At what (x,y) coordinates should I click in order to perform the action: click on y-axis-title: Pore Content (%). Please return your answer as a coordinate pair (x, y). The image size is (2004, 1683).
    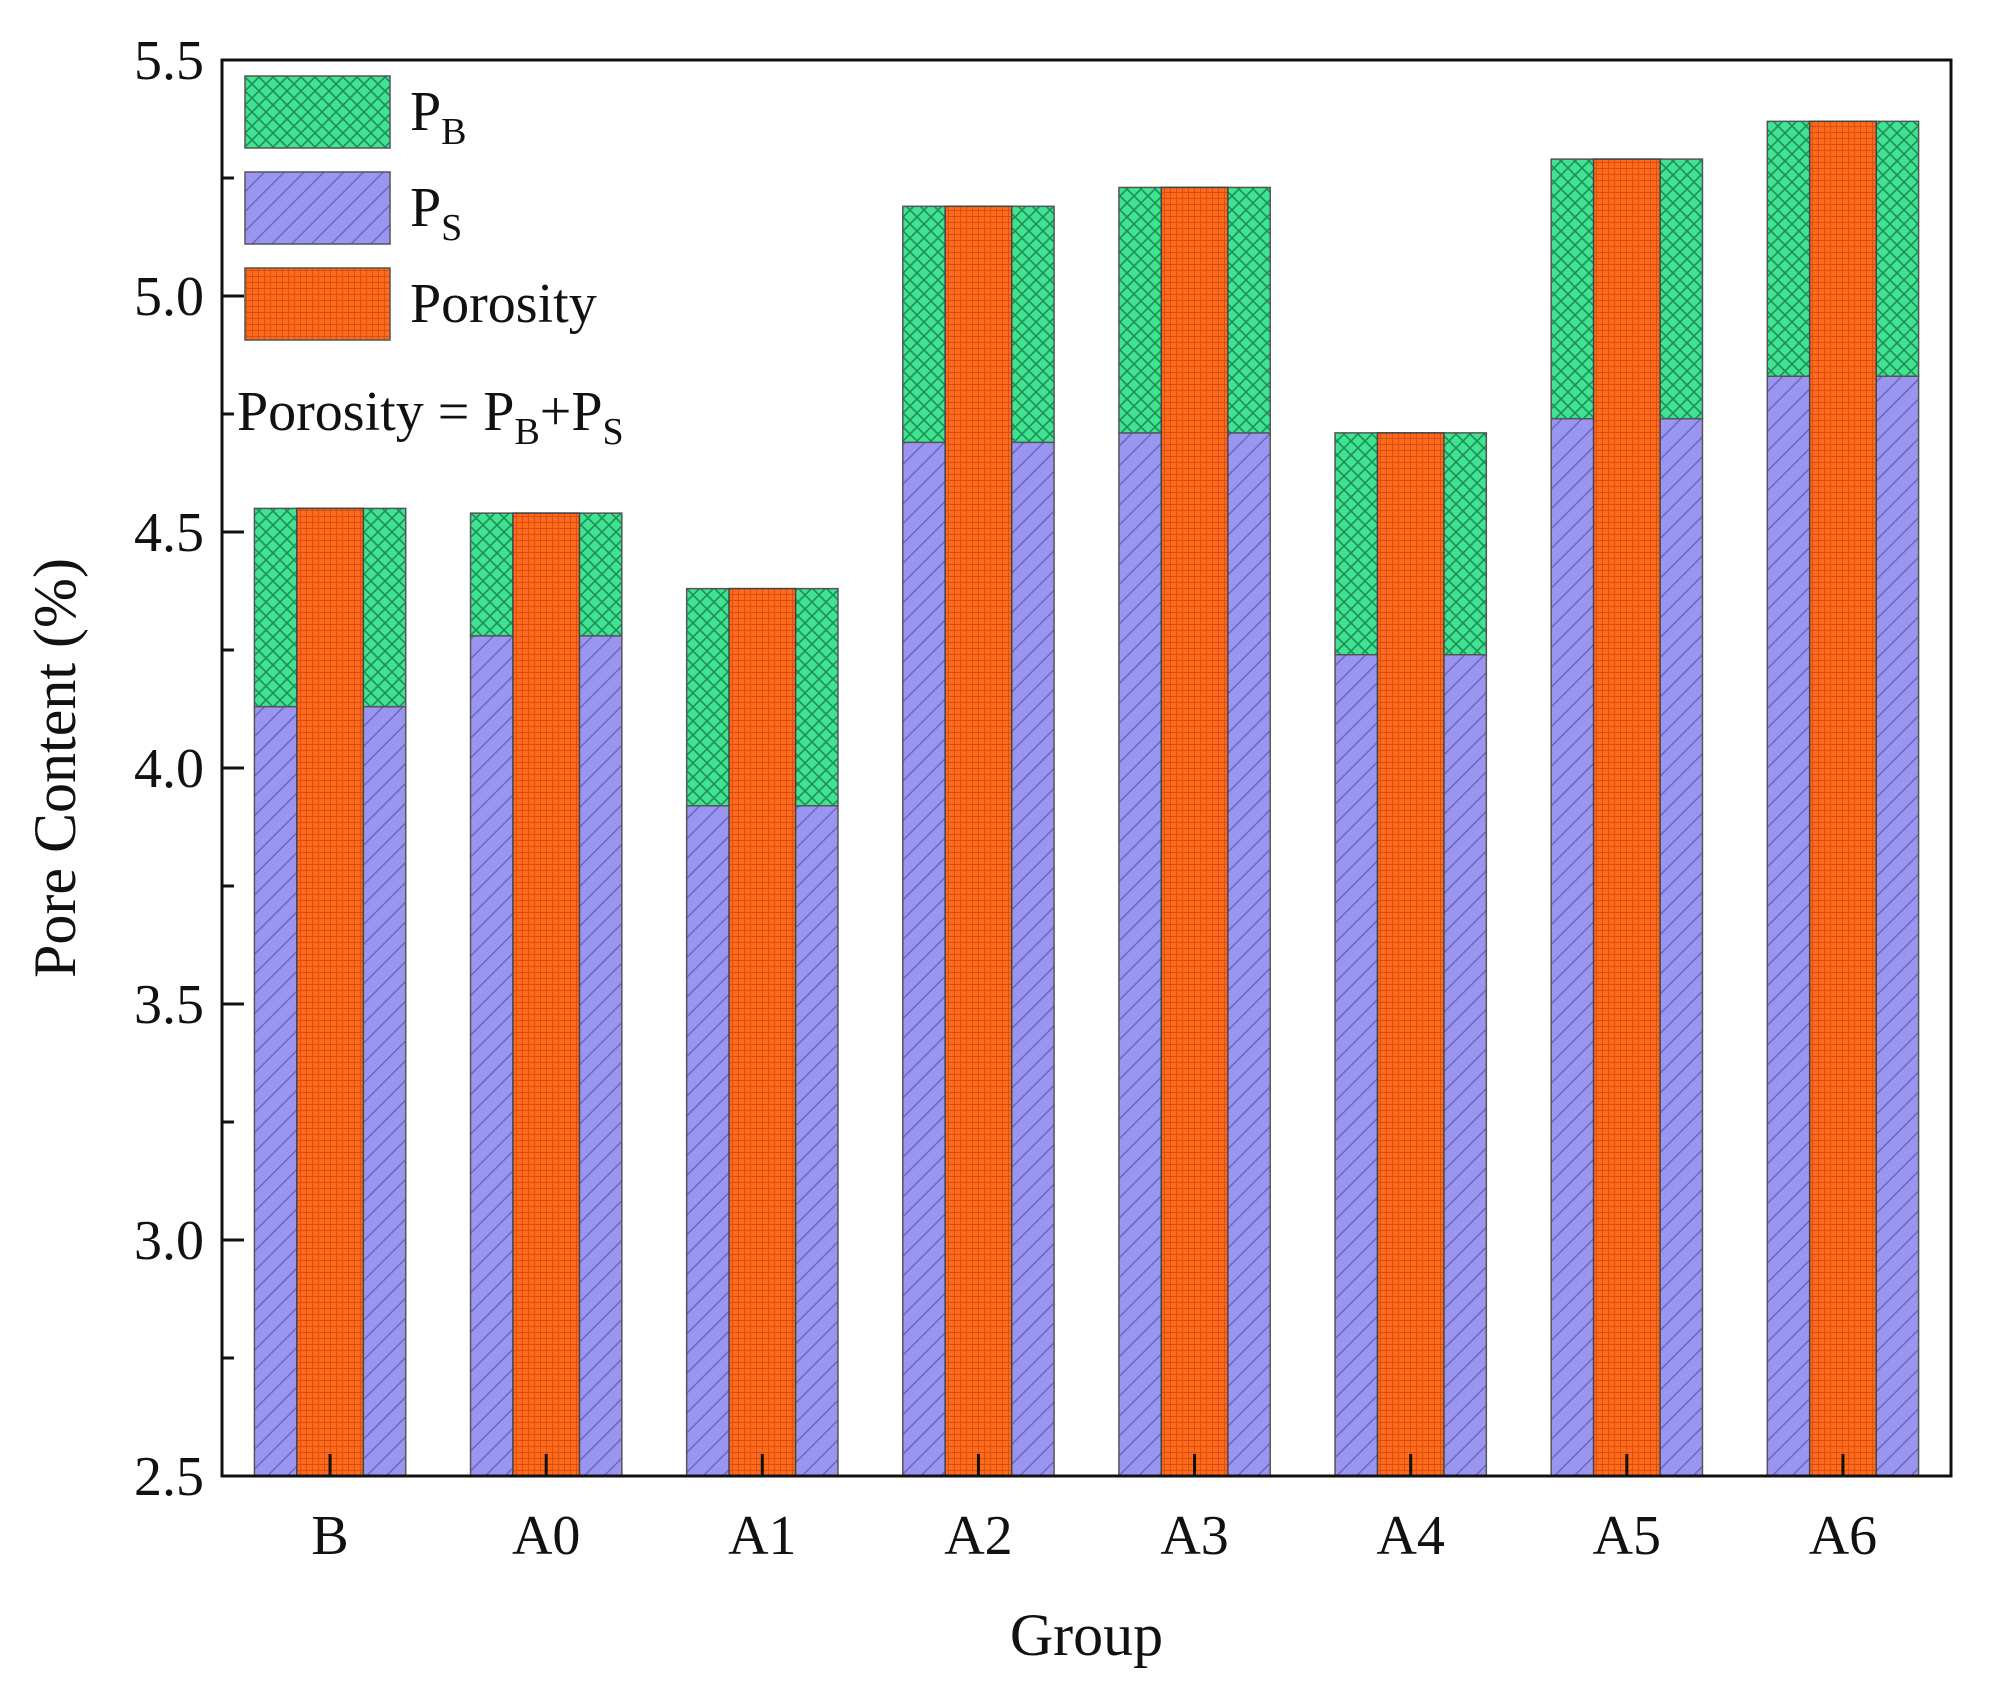
    Looking at the image, I should click on (55, 768).